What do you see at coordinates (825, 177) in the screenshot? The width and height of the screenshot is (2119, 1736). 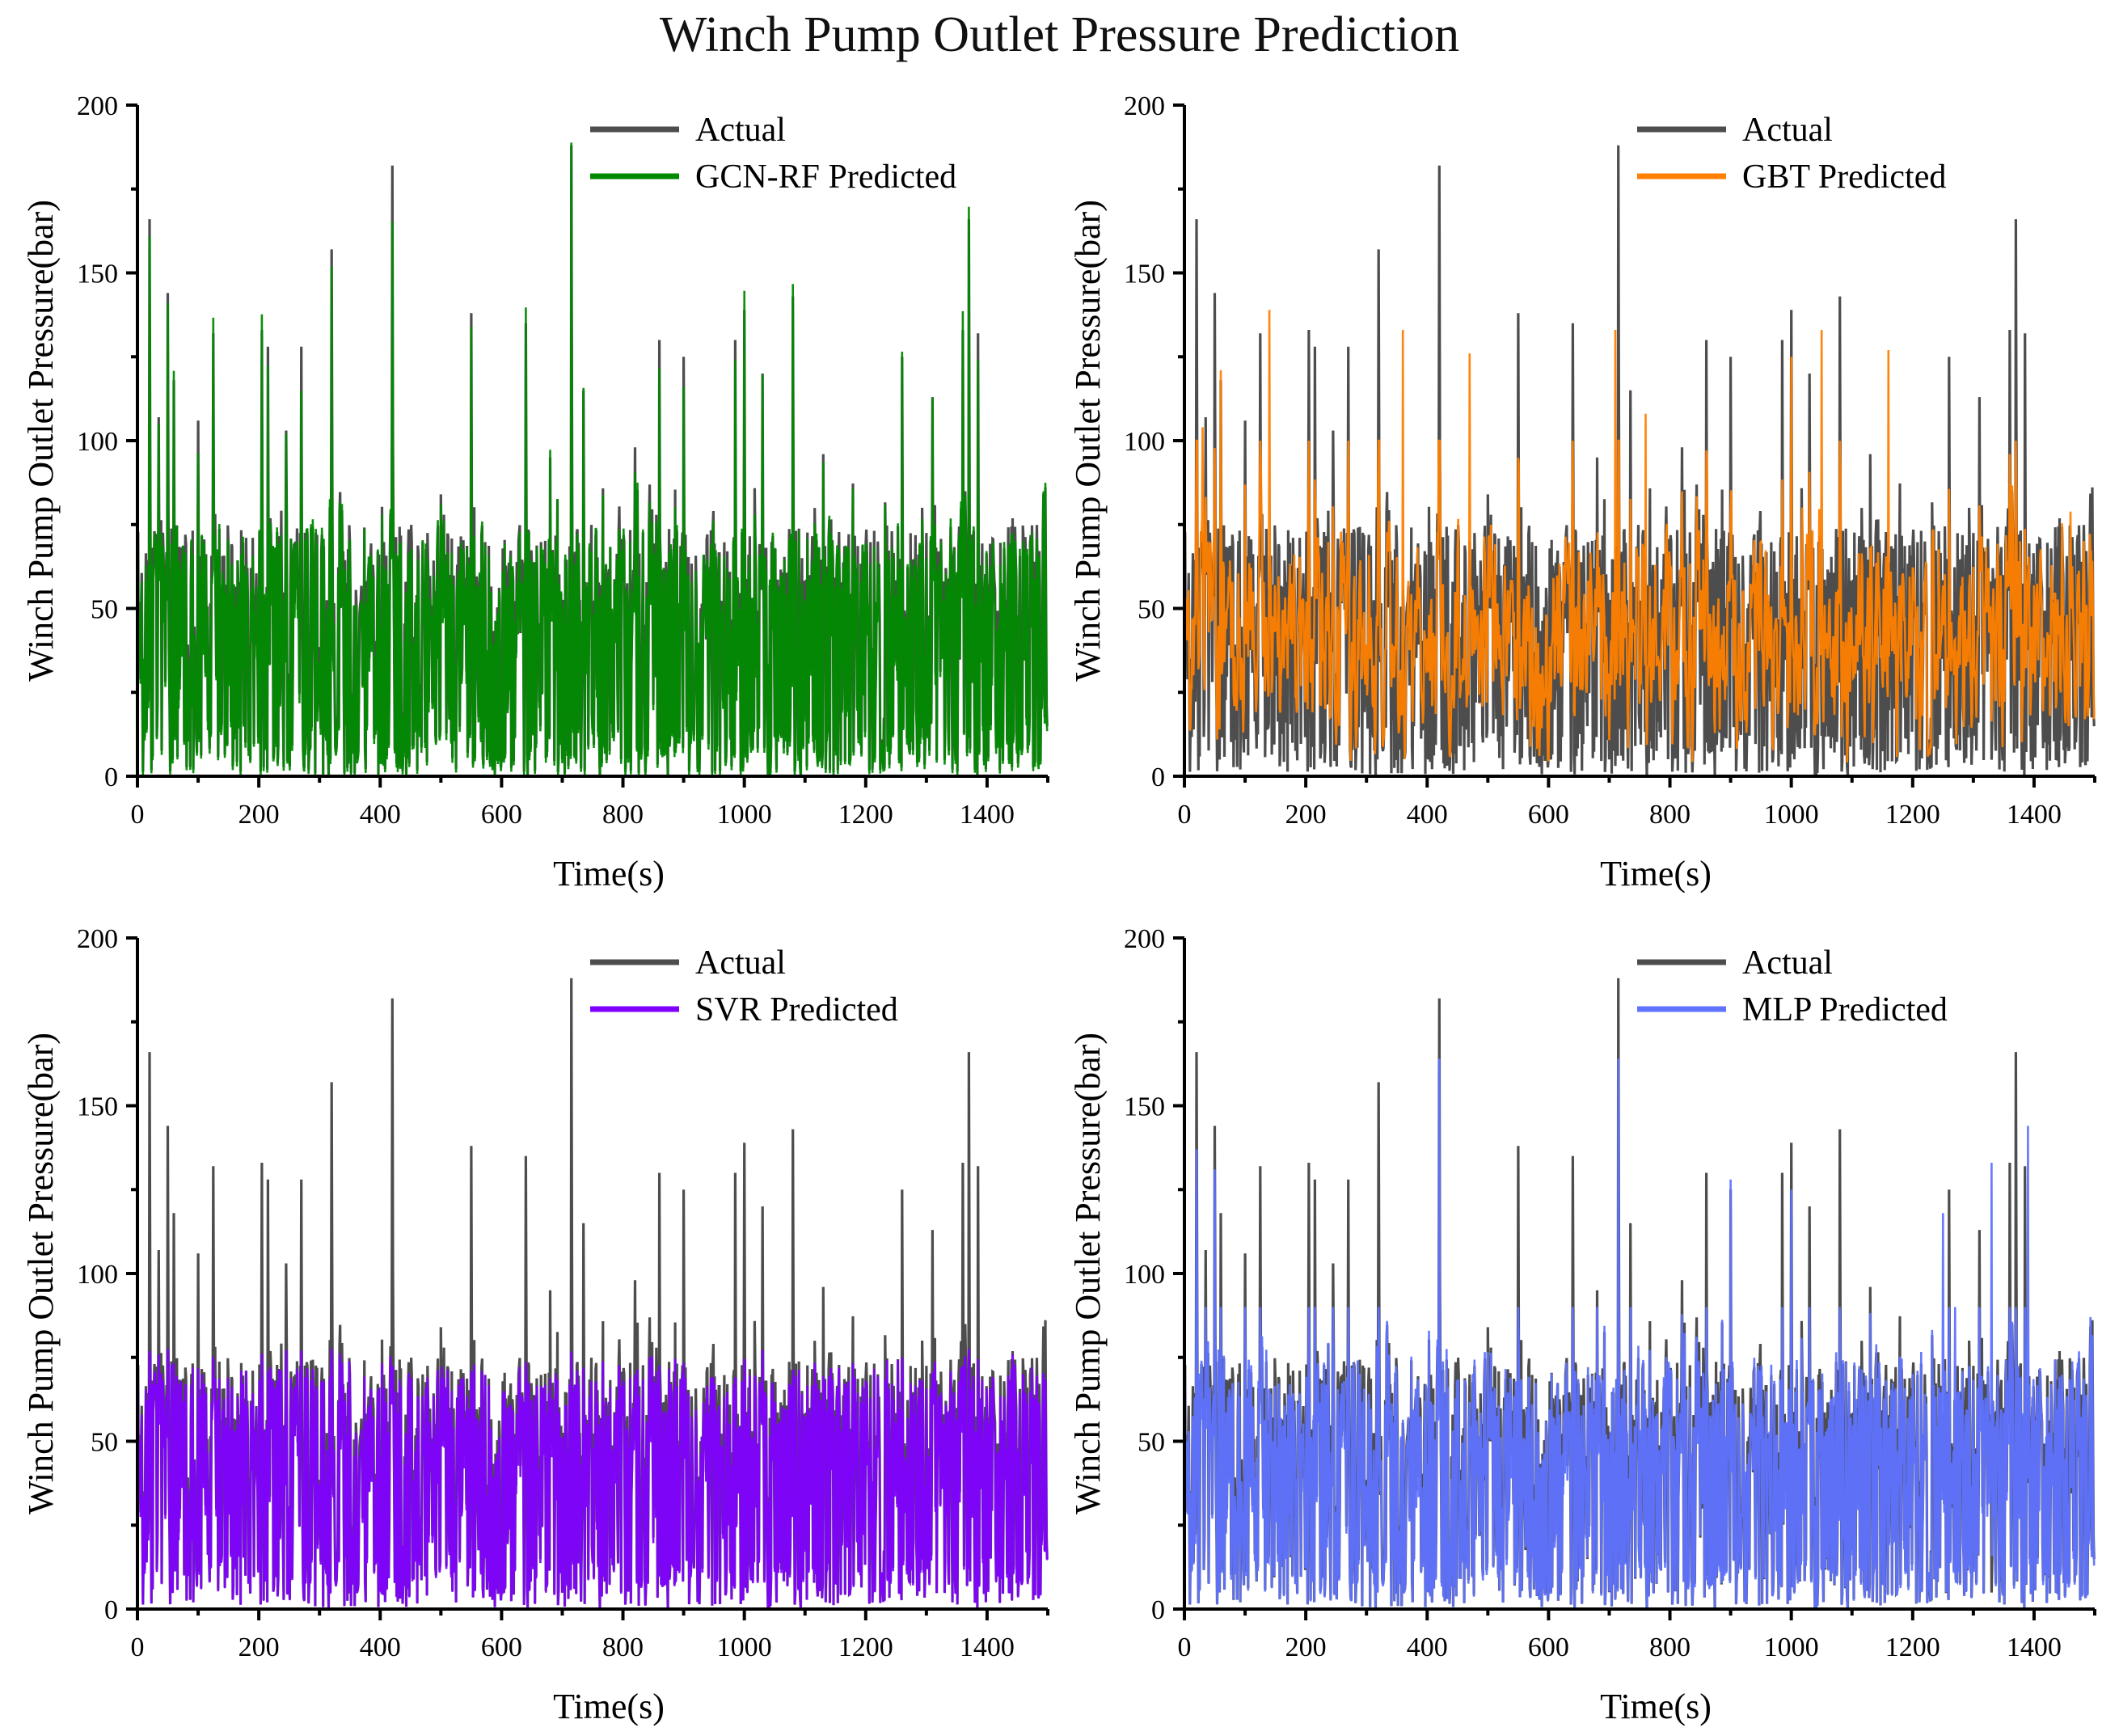 I see `legend-label: GCN-RF Predicted` at bounding box center [825, 177].